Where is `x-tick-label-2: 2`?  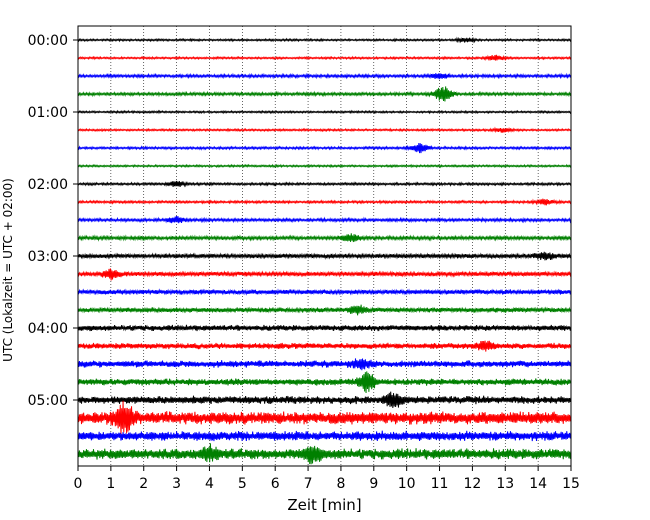
x-tick-label-2: 2 is located at coordinates (143, 484).